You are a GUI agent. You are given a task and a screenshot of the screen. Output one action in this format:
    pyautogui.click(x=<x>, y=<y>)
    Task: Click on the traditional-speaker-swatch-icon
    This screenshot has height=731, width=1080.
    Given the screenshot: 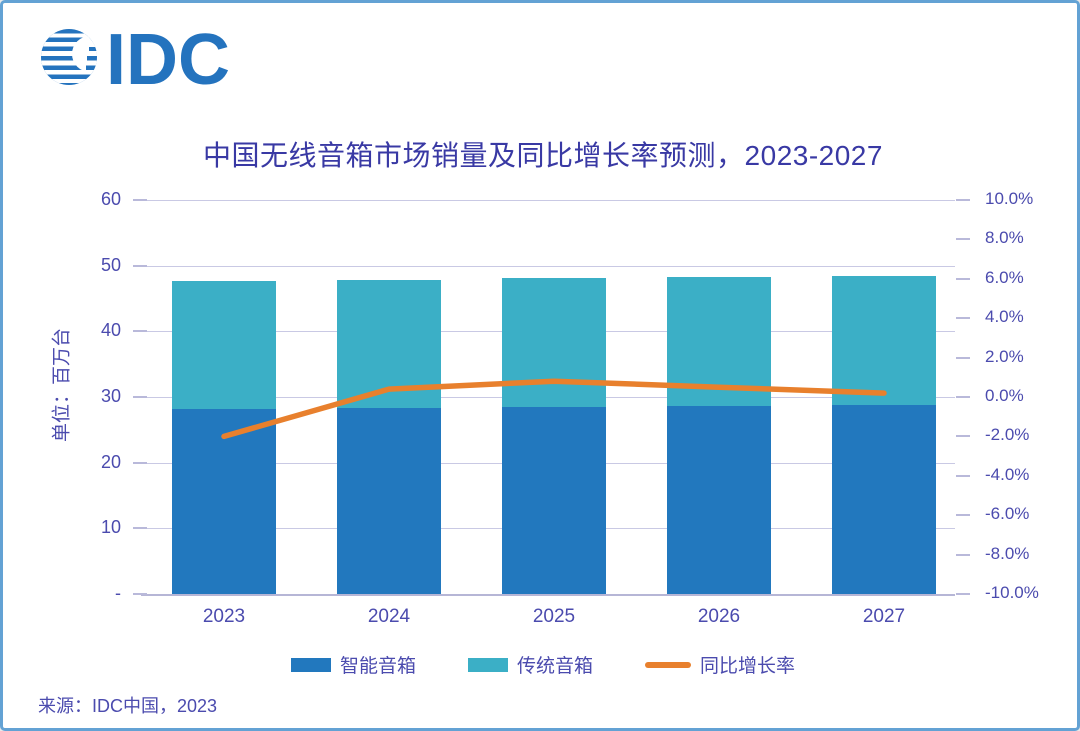 What is the action you would take?
    pyautogui.click(x=487, y=664)
    